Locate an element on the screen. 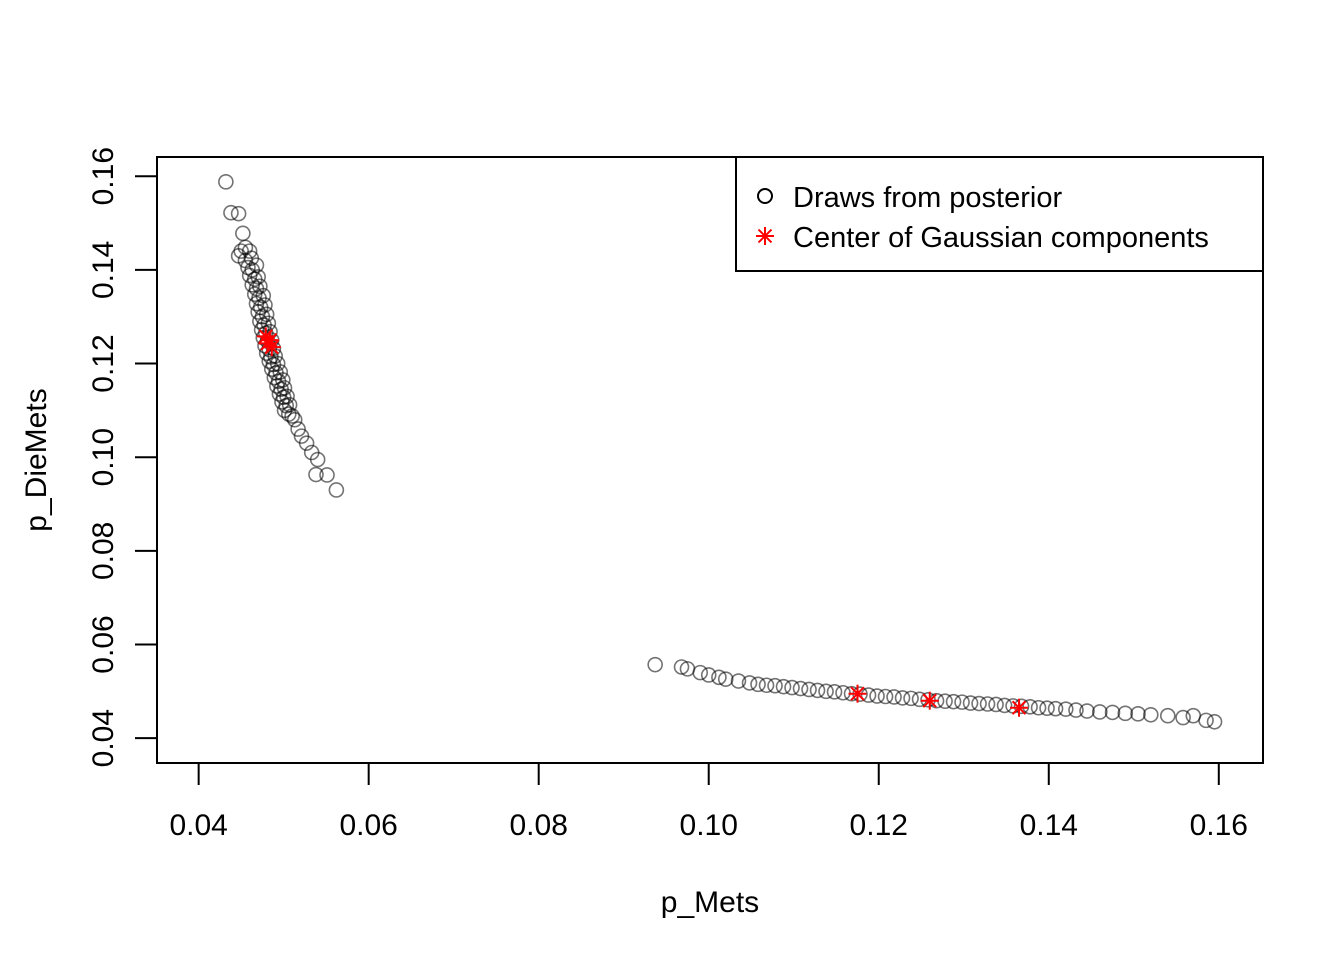 Image resolution: width=1344 pixels, height=960 pixels. x-tick-label: 0.16 is located at coordinates (1219, 825).